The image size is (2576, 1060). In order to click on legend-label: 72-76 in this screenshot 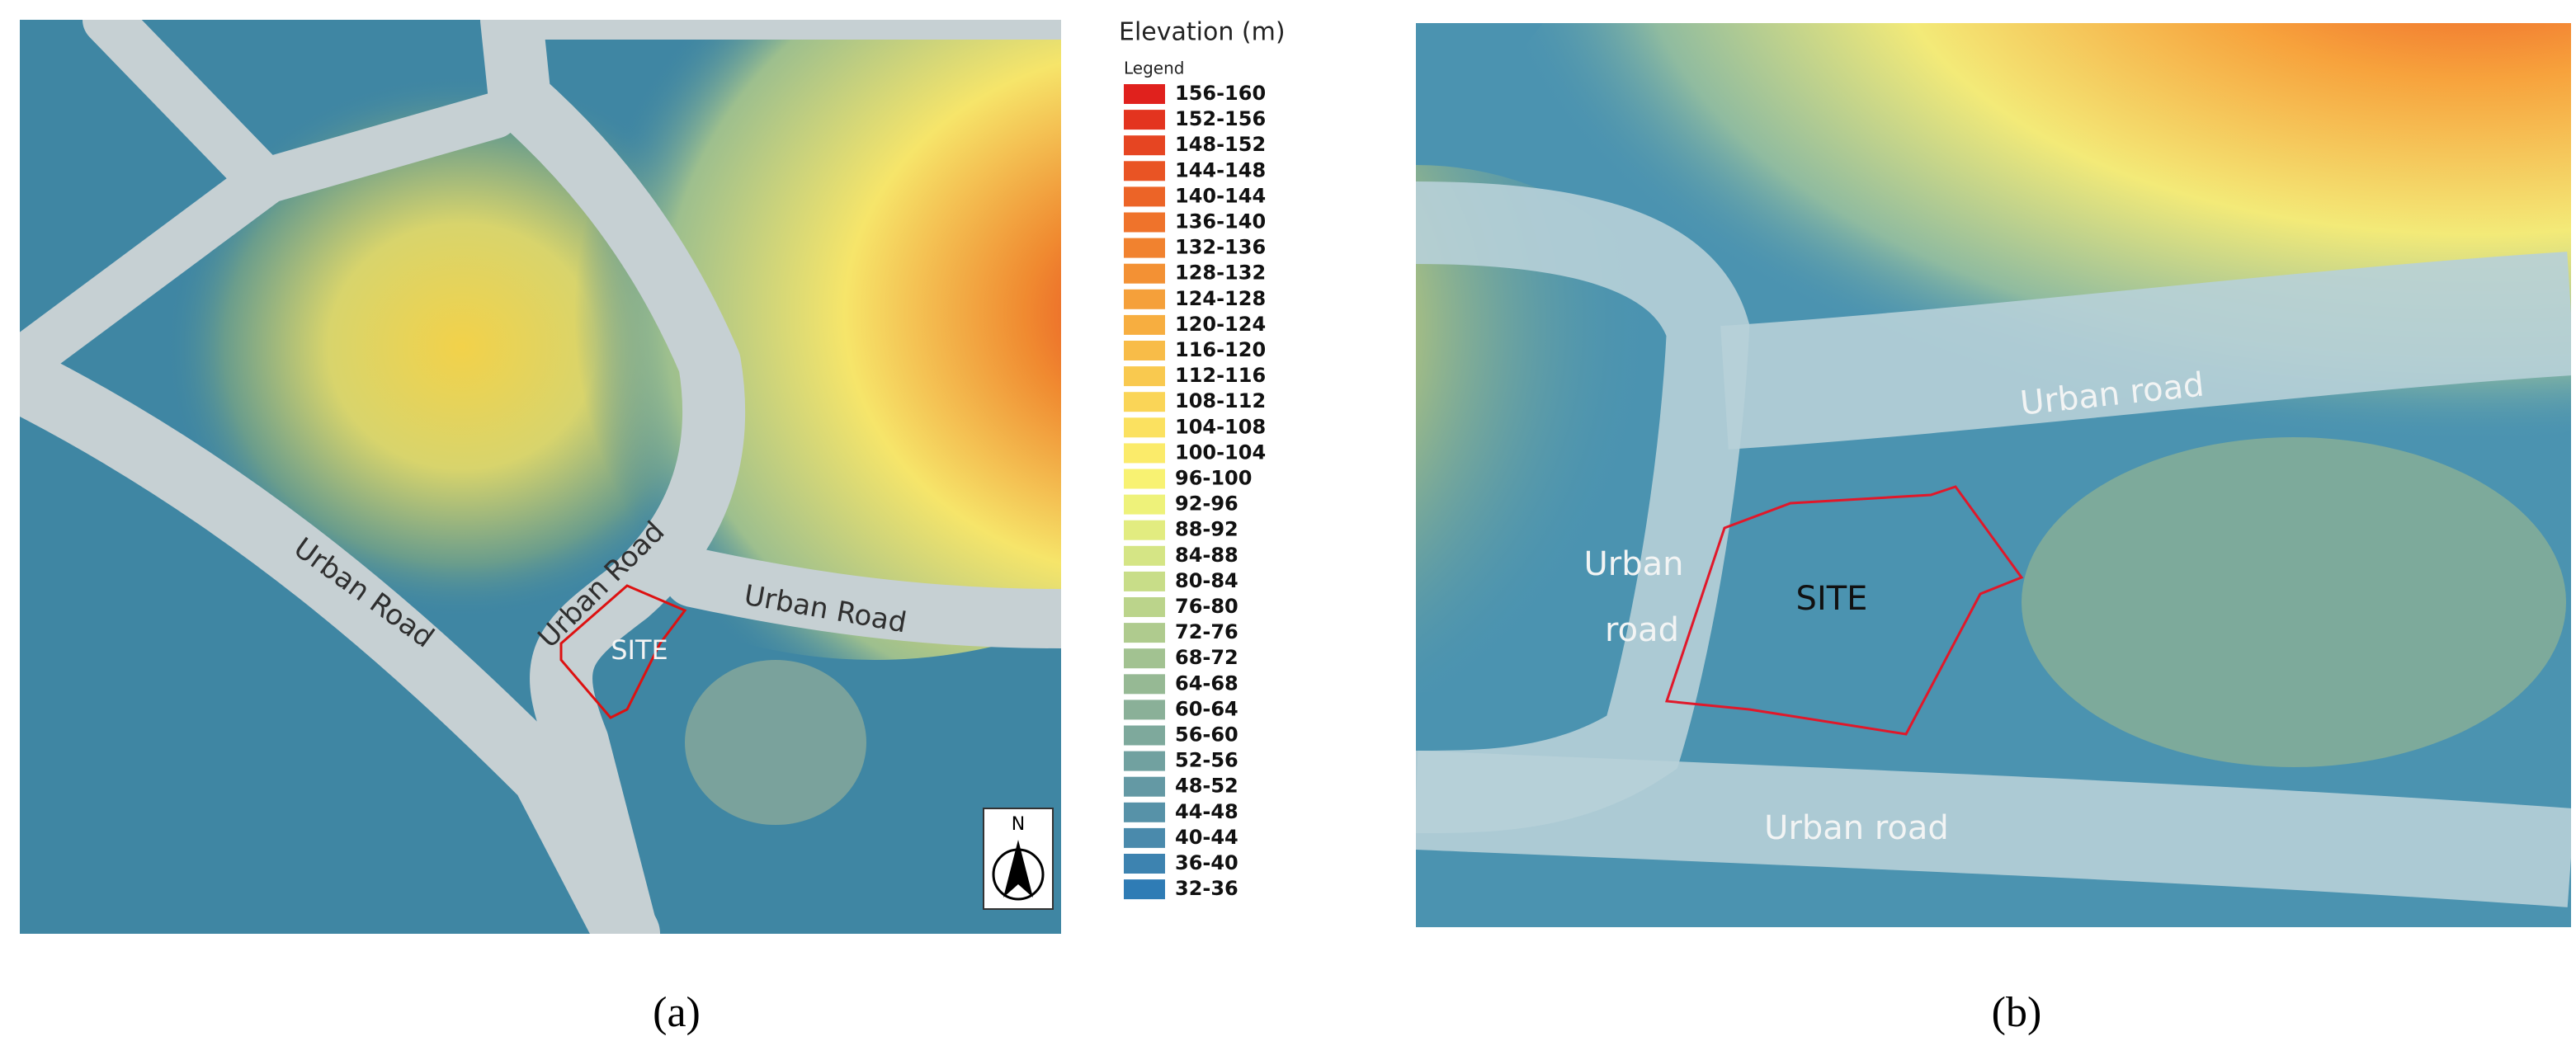, I will do `click(1206, 631)`.